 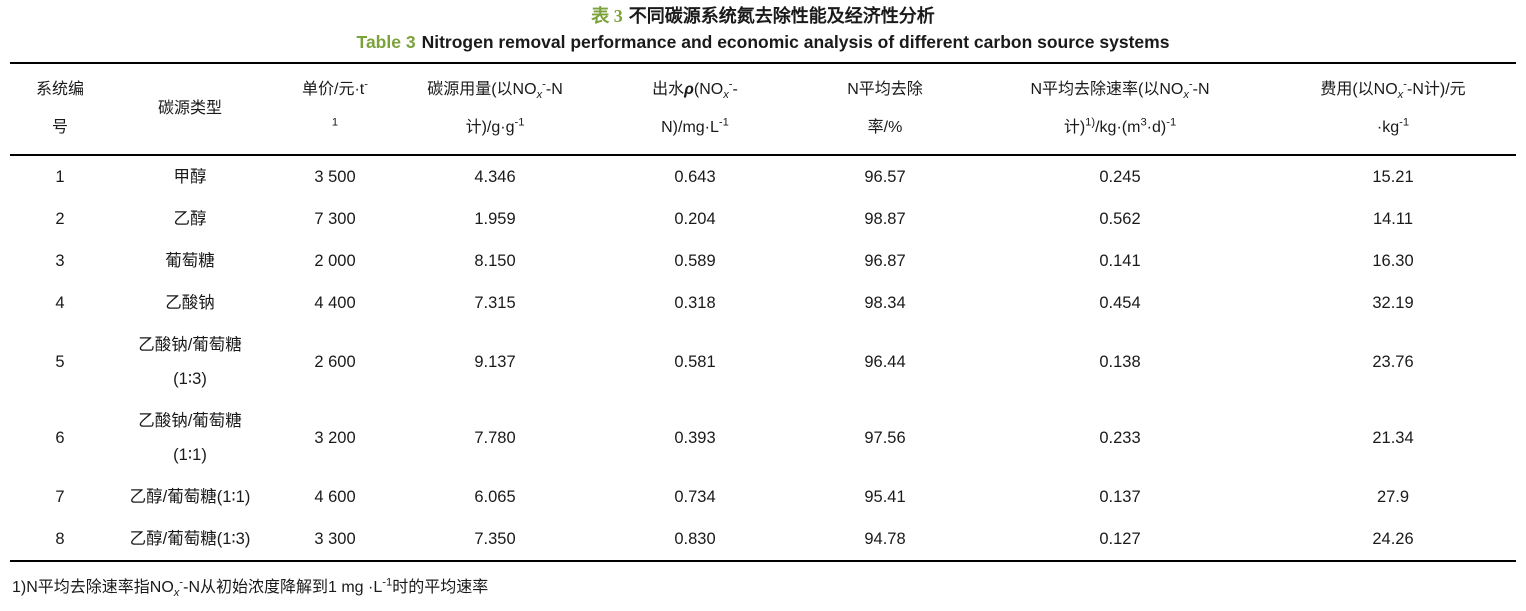 What do you see at coordinates (335, 362) in the screenshot?
I see `table-cell: 2 600` at bounding box center [335, 362].